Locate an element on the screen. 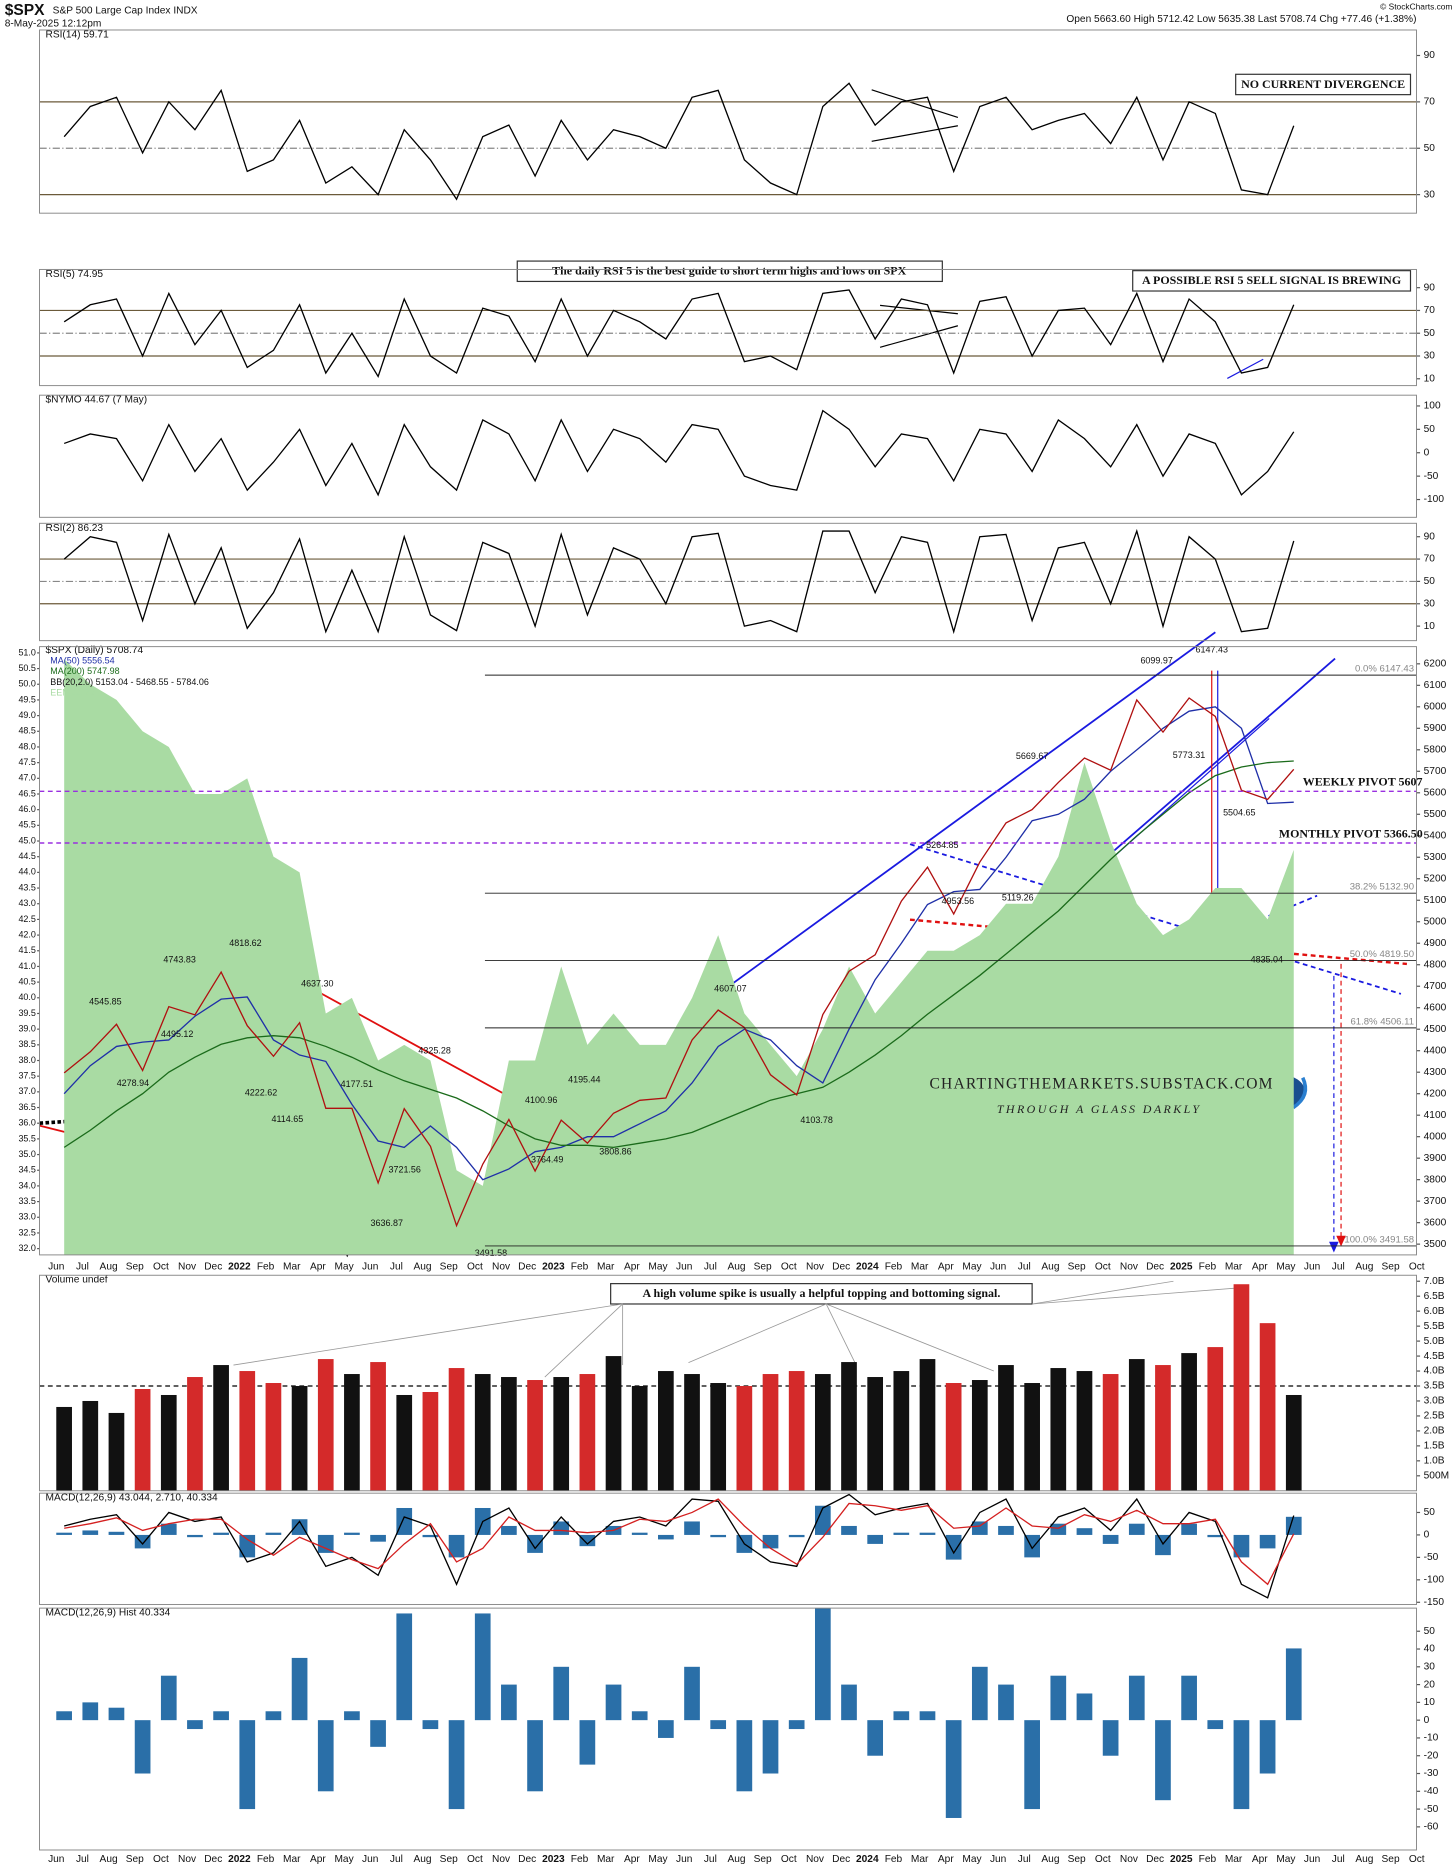  price-label: 4278.94 is located at coordinates (133, 1083).